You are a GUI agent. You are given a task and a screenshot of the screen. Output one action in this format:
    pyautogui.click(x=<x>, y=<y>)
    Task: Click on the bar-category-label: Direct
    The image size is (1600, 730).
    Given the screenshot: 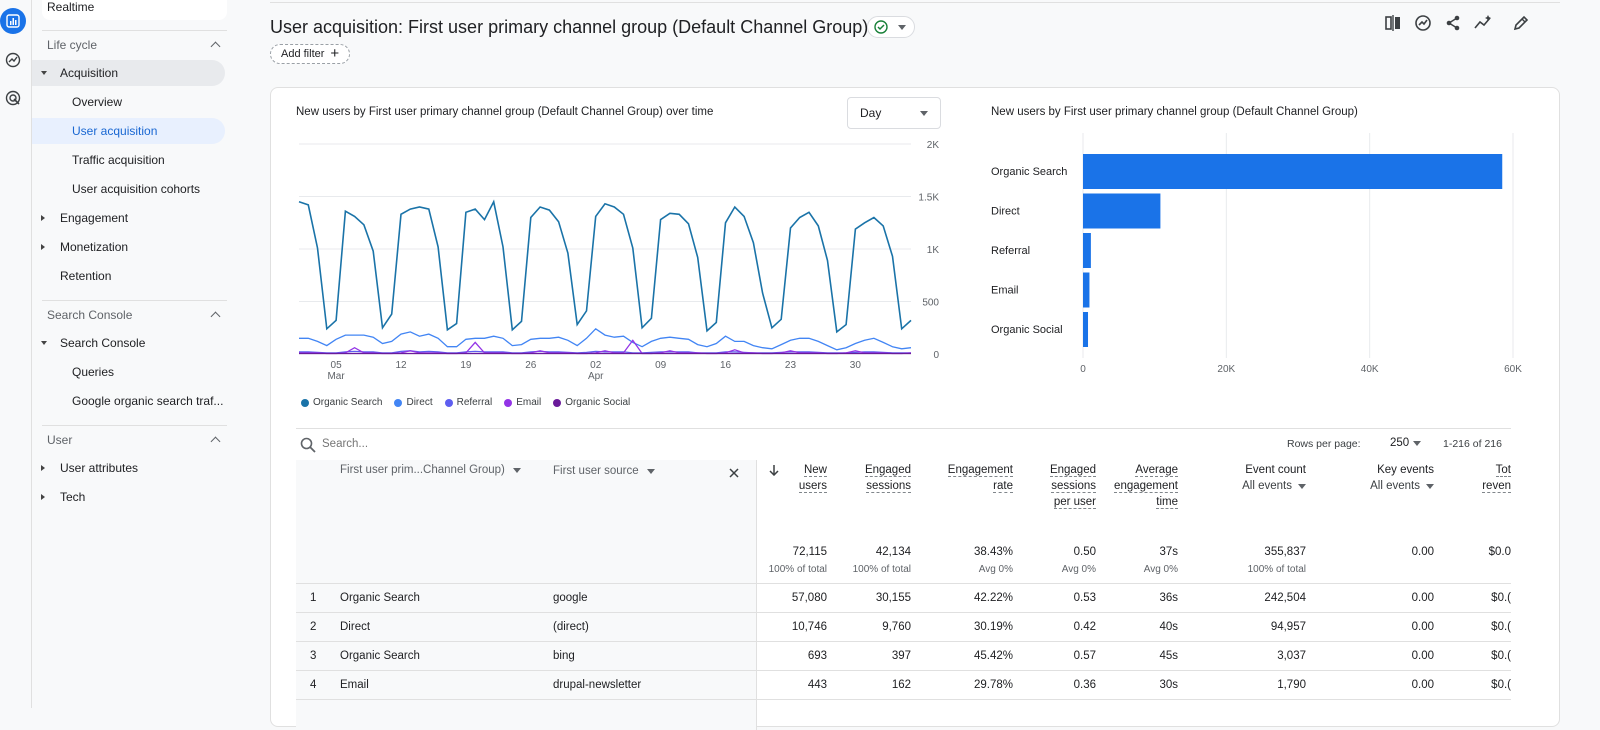 What is the action you would take?
    pyautogui.click(x=1005, y=212)
    